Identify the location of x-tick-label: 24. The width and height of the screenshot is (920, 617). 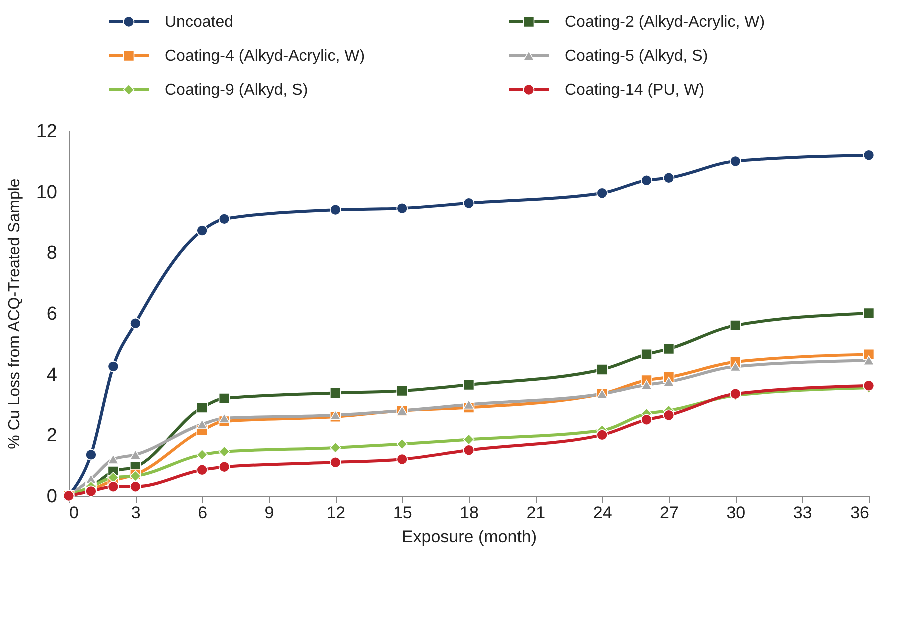
(602, 513).